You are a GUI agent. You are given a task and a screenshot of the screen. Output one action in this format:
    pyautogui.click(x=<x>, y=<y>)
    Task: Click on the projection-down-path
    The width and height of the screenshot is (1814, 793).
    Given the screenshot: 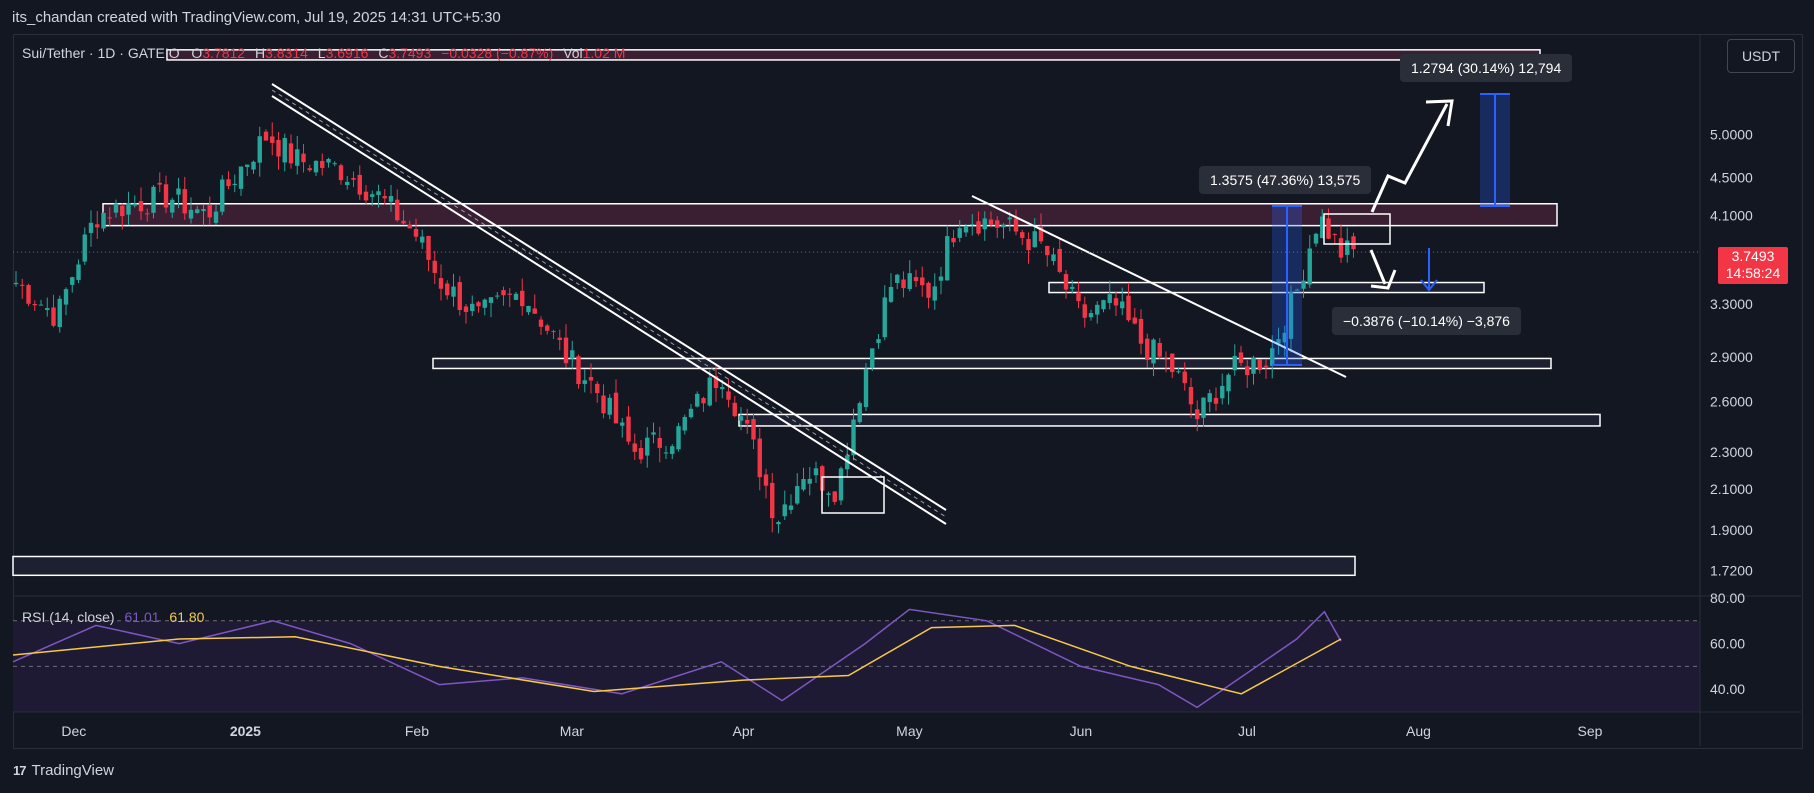 What is the action you would take?
    pyautogui.click(x=1378, y=267)
    